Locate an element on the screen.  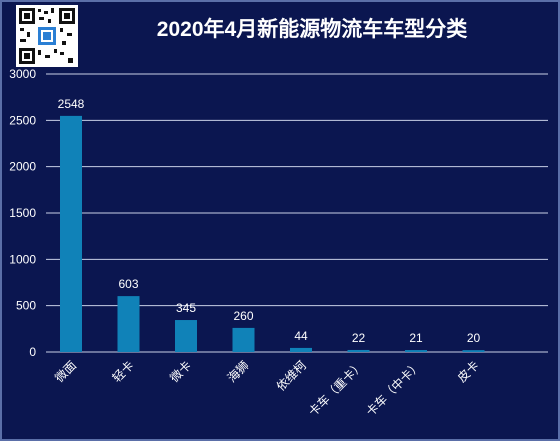
qr-code-image is located at coordinates (47, 36).